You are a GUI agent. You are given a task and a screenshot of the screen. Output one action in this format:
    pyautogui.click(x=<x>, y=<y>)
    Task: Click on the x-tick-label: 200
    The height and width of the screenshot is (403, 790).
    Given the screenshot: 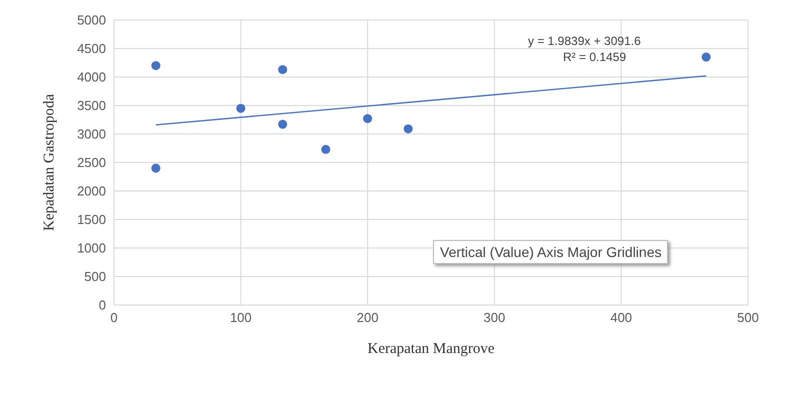 What is the action you would take?
    pyautogui.click(x=367, y=318)
    